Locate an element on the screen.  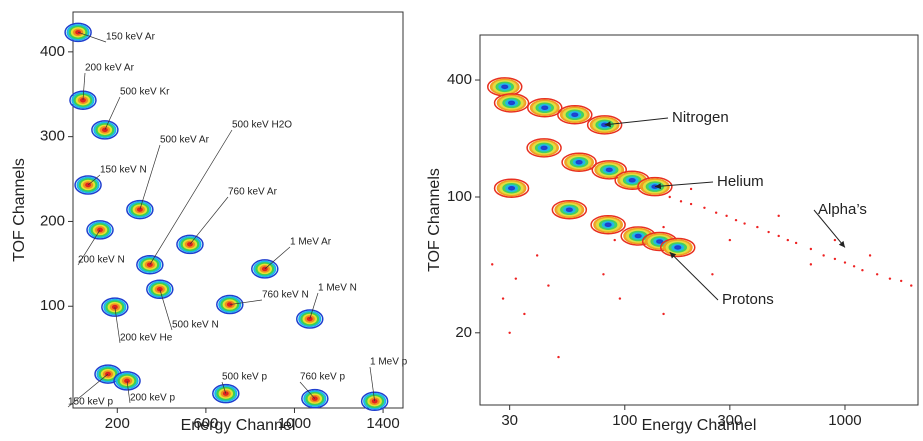
x-tick-label: 30 is located at coordinates (509, 420).